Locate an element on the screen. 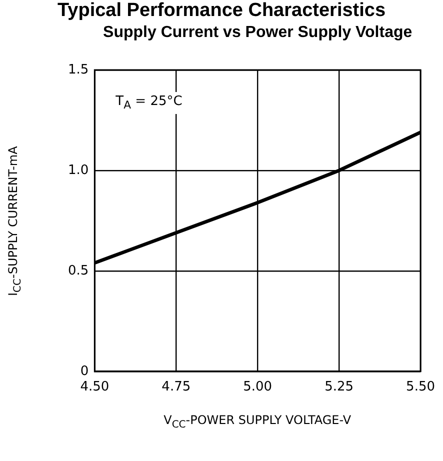 The height and width of the screenshot is (461, 443). x-tick-label: 5.00 is located at coordinates (257, 387).